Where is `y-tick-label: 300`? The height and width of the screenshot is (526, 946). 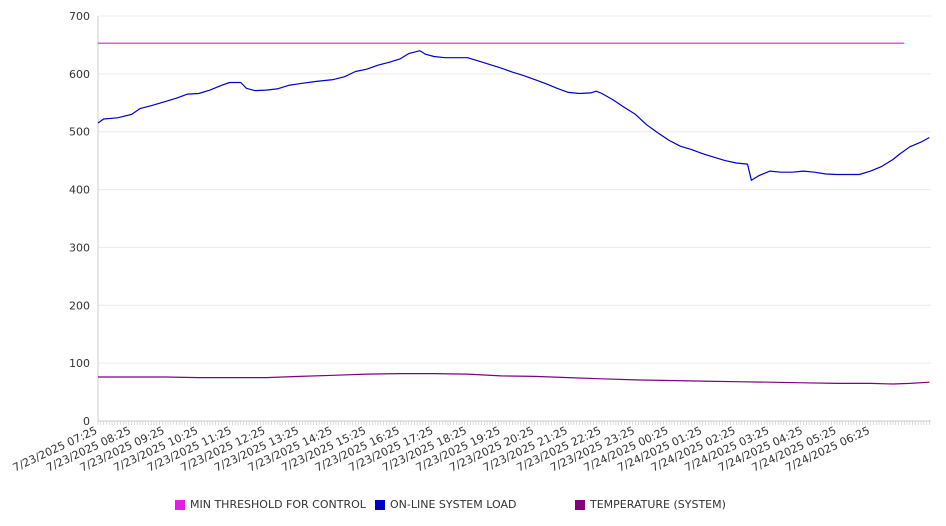
y-tick-label: 300 is located at coordinates (79, 247).